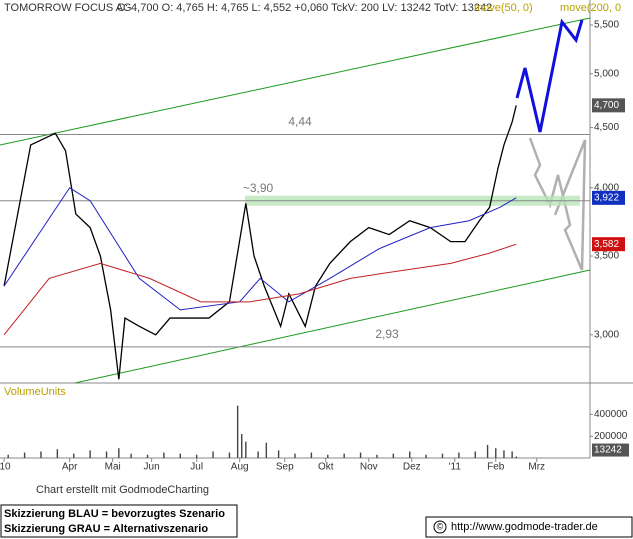 This screenshot has width=633, height=539. I want to click on y-tick-label: 4,000, so click(606, 187).